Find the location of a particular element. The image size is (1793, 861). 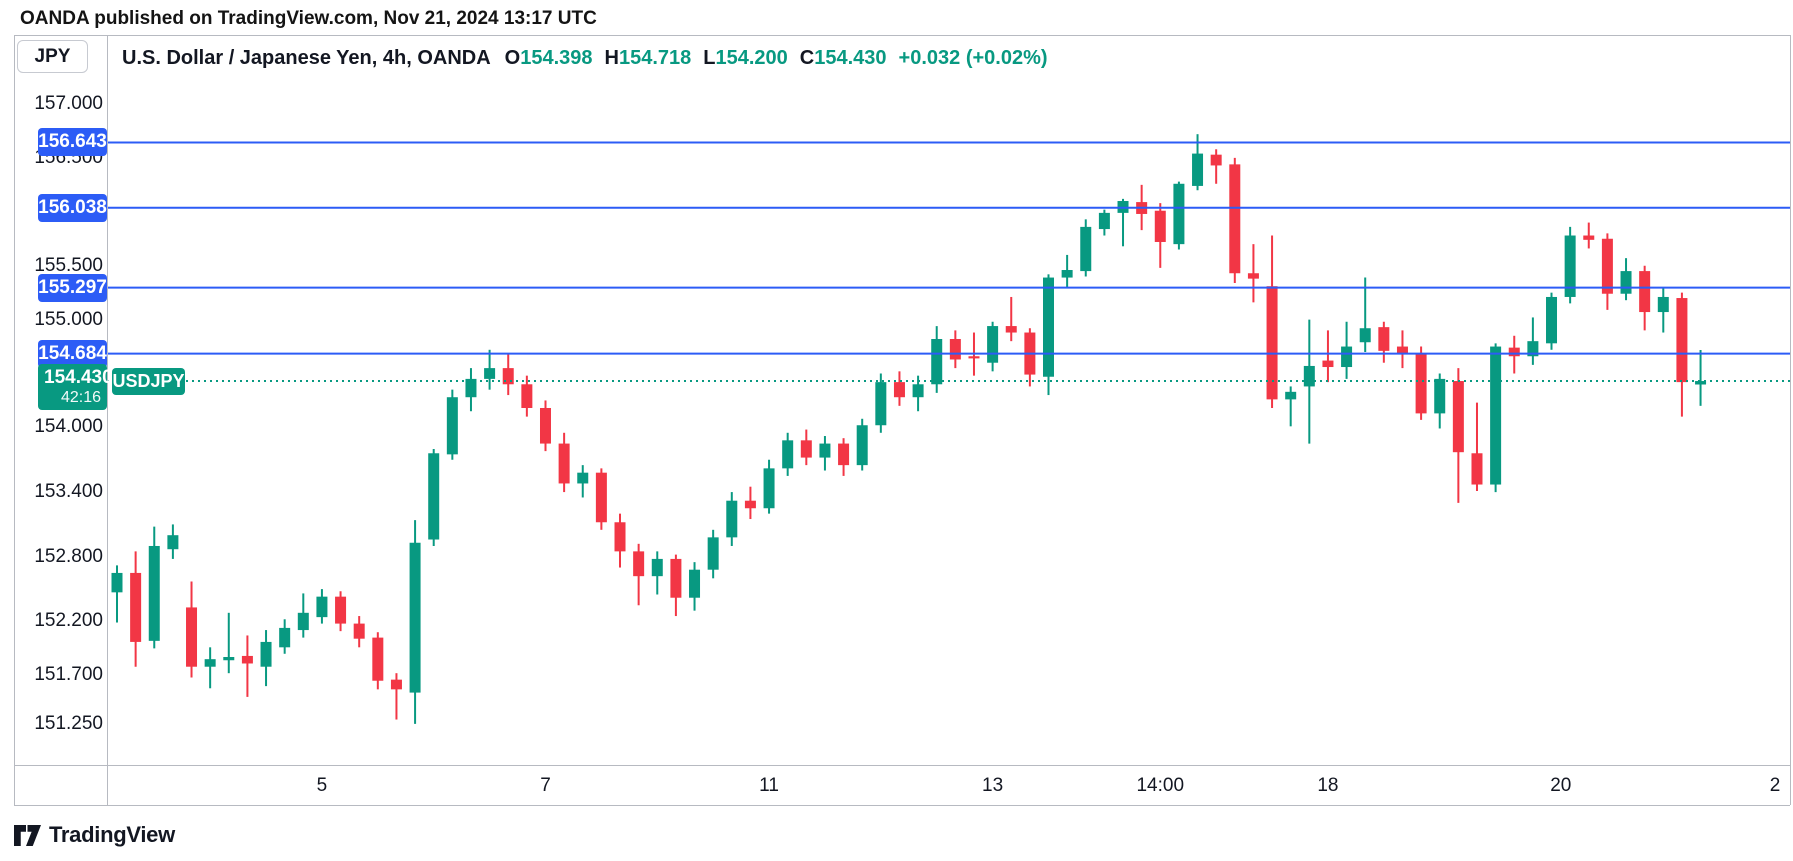

tradingview-logo-icon is located at coordinates (27, 835).